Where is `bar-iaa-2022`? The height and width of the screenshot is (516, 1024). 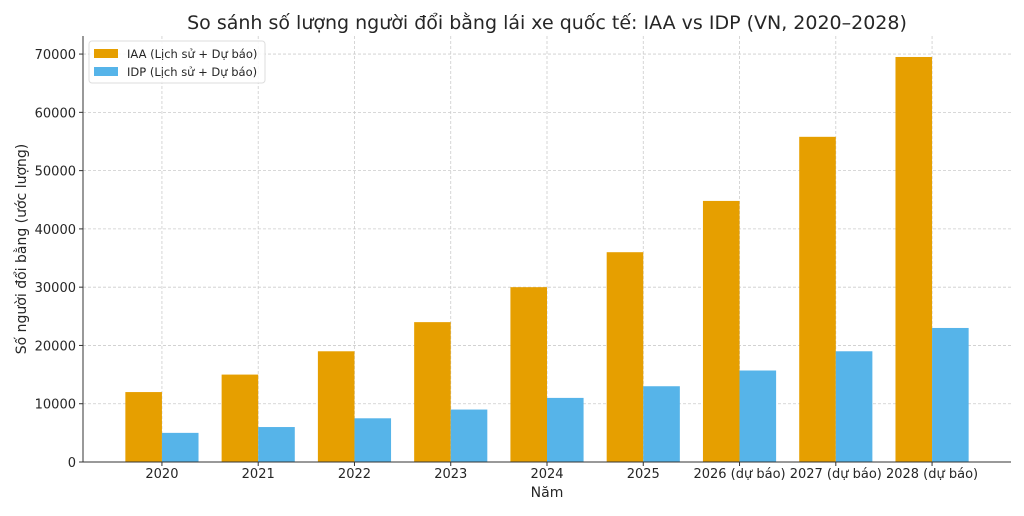
bar-iaa-2022 is located at coordinates (336, 406).